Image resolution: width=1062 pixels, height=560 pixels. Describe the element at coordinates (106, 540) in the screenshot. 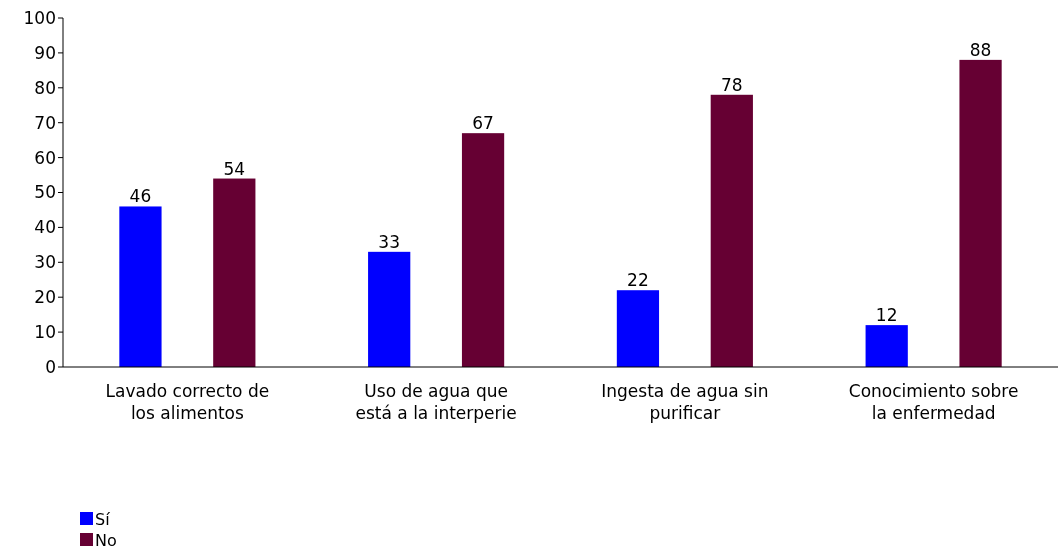

I see `legend-label: No` at that location.